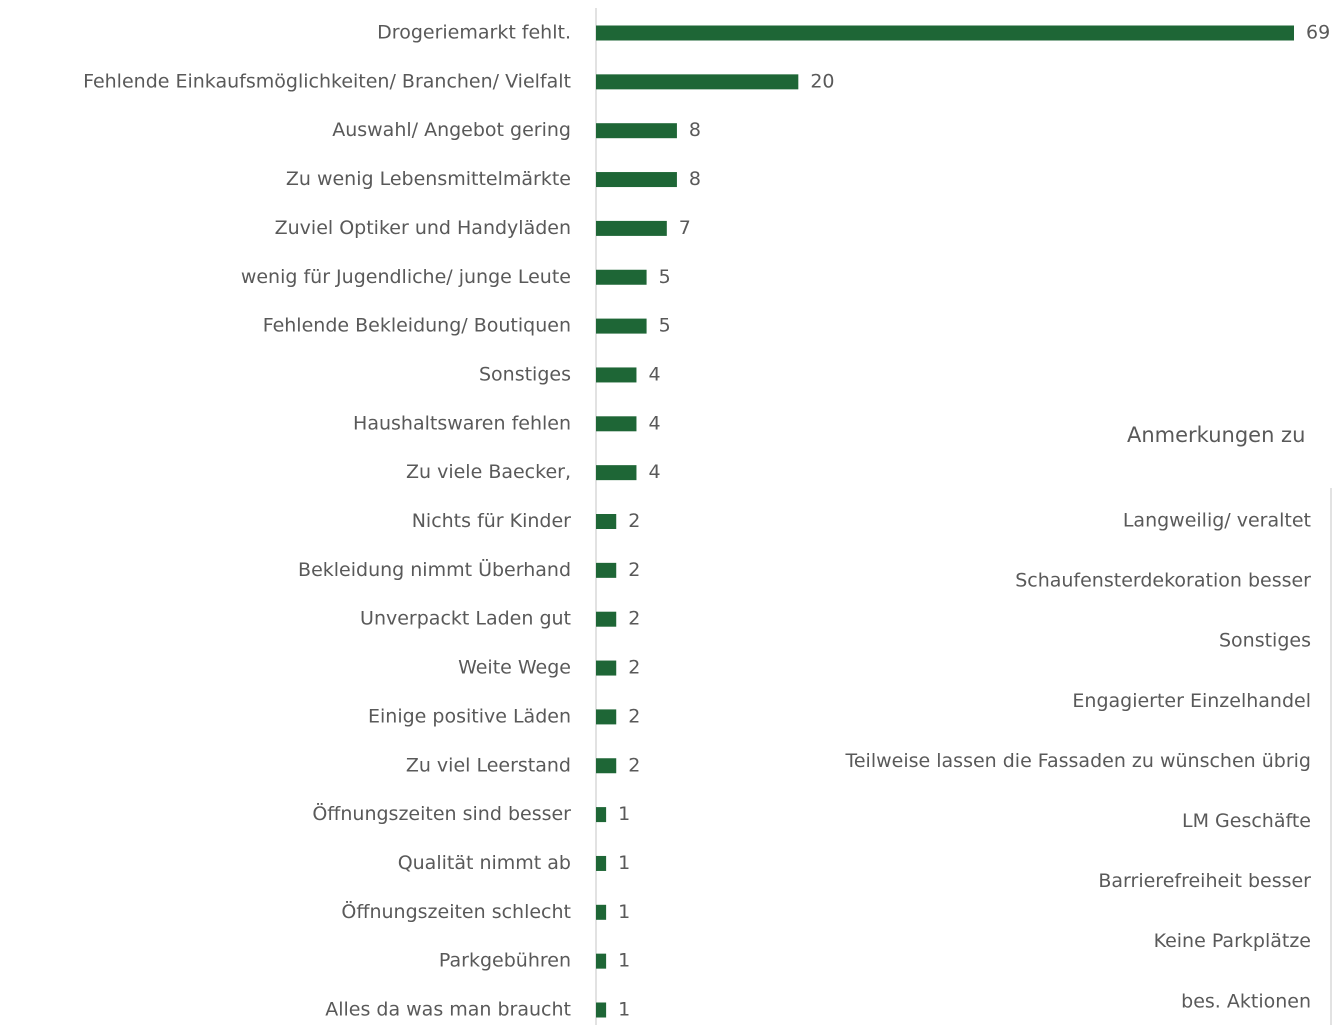 This screenshot has height=1025, width=1344. I want to click on category-label: Öffnungszeiten schlecht, so click(456, 911).